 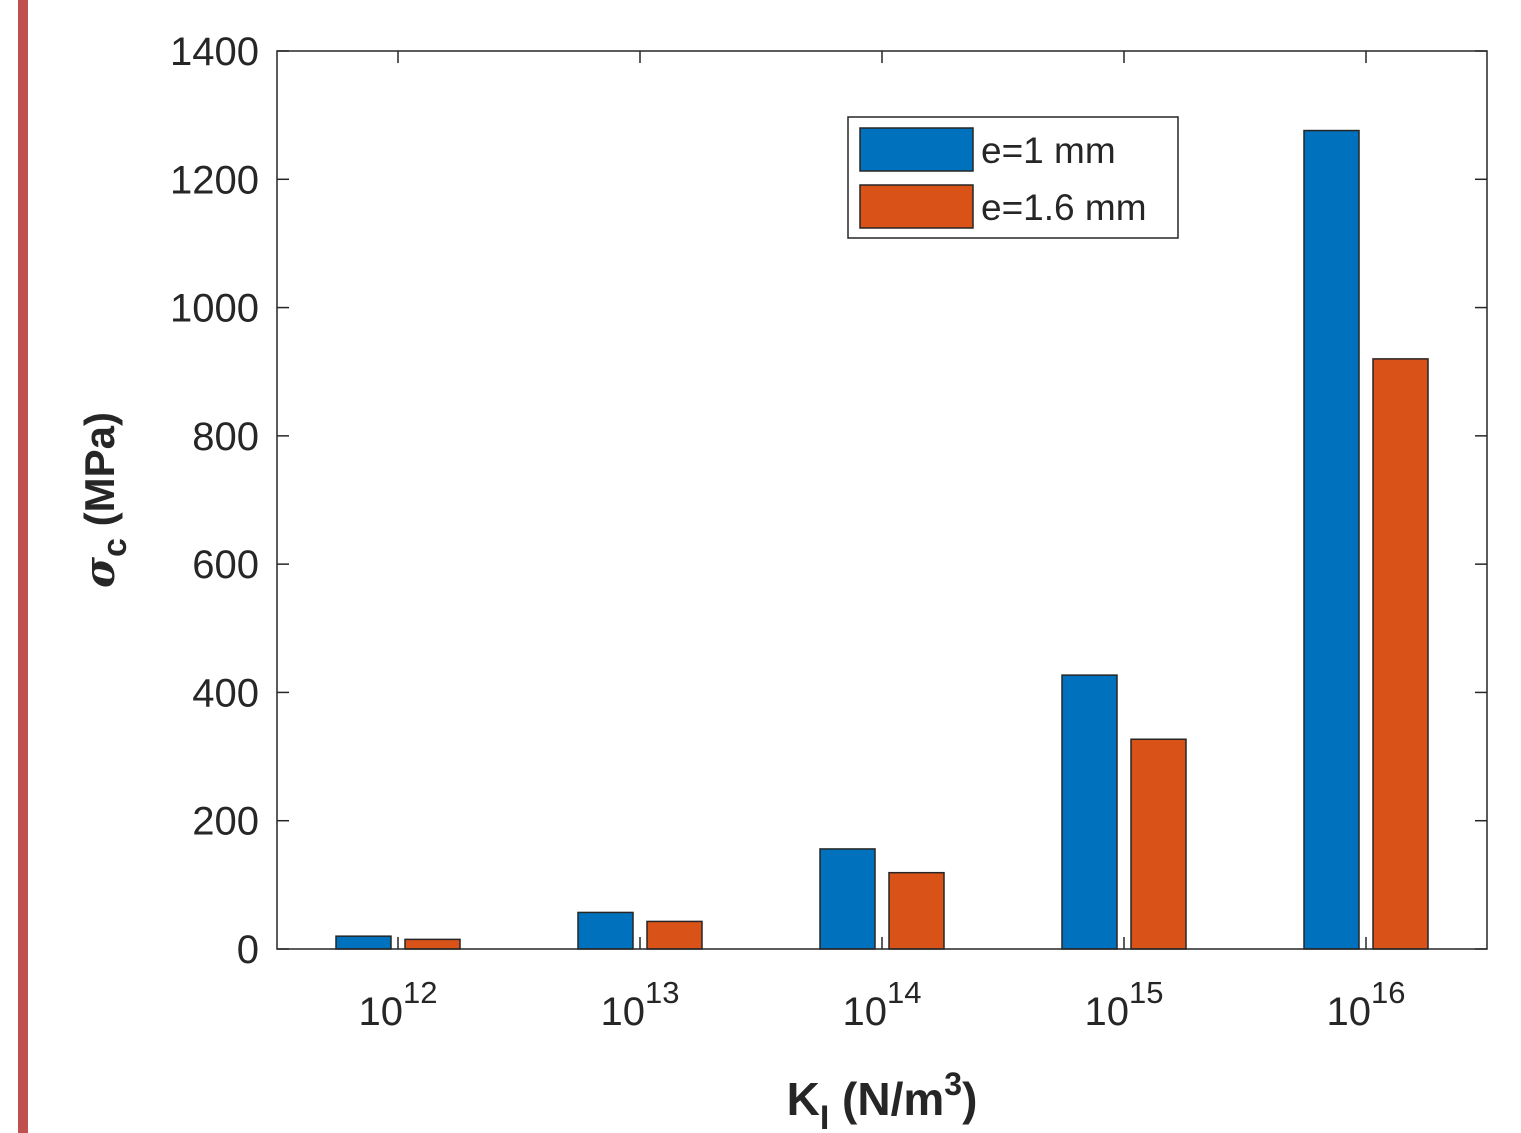 I want to click on bar-series1-10^13, so click(x=605, y=930).